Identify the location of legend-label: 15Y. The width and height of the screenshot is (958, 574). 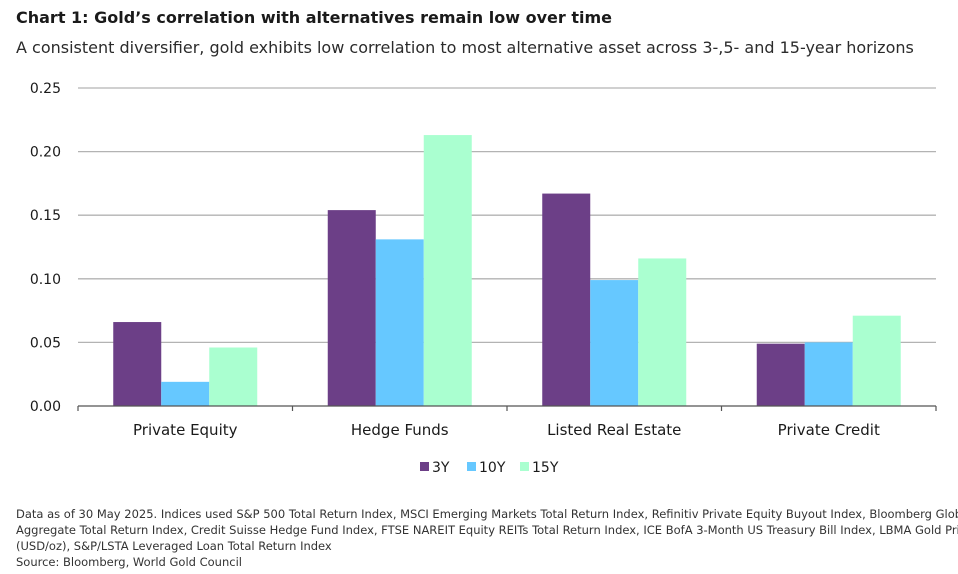
(545, 468).